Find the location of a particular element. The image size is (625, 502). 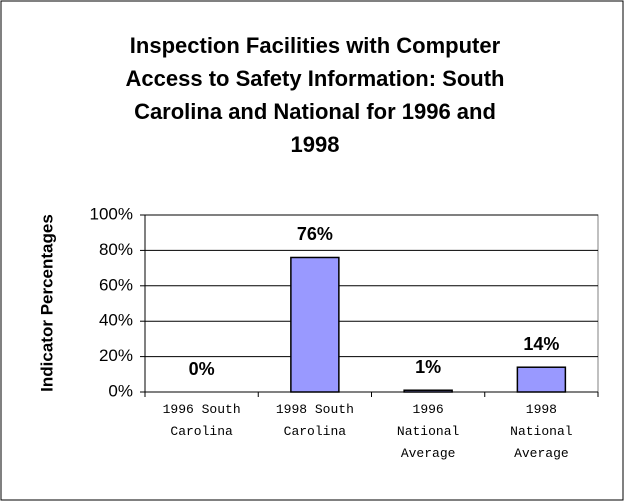

y-axis-label: Indicator Percentages is located at coordinates (46, 303).